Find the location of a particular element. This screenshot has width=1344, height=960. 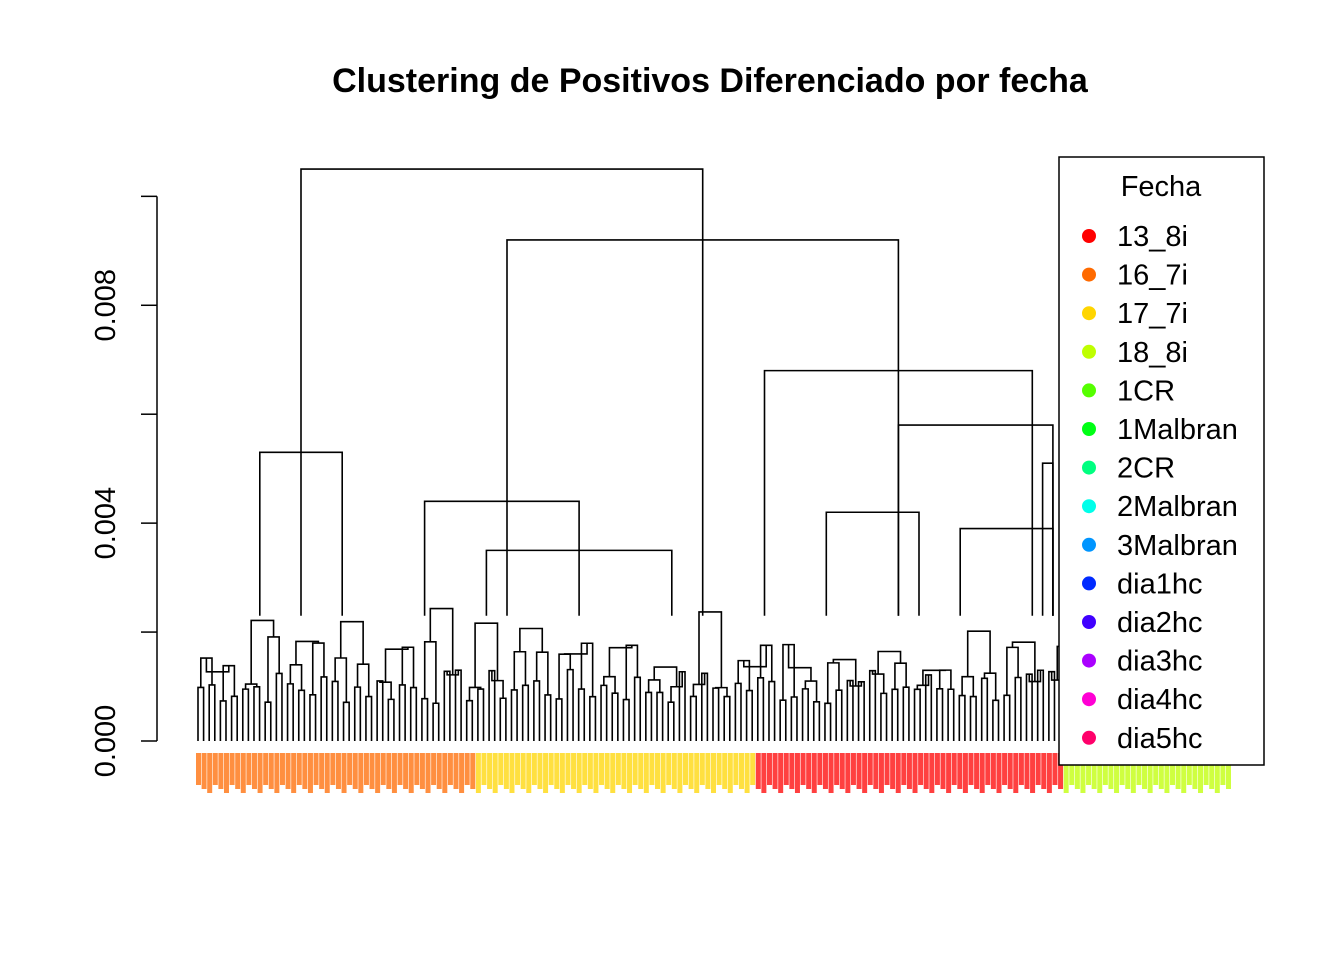

legend-label: 3Malbran is located at coordinates (1177, 546).